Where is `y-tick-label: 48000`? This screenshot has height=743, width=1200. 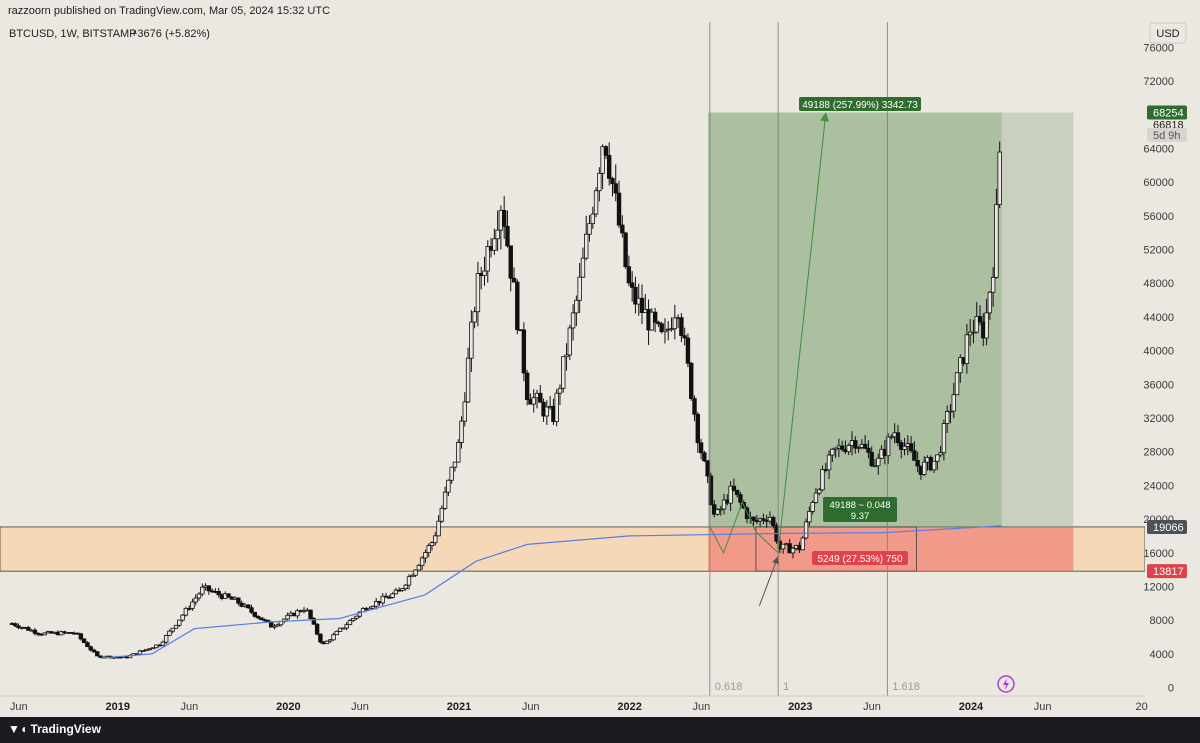 y-tick-label: 48000 is located at coordinates (1158, 284).